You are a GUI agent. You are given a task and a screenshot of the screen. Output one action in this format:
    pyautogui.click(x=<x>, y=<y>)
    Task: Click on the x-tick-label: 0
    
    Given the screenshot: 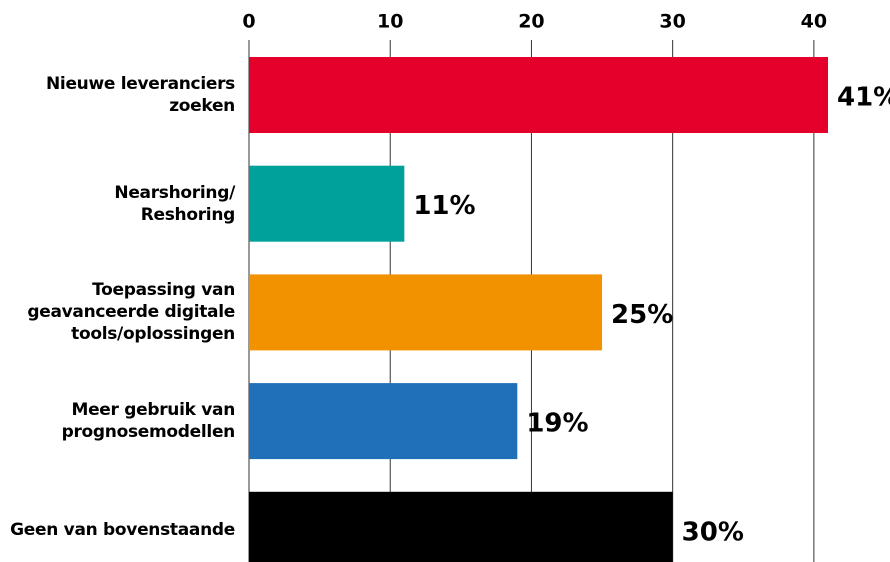 What is the action you would take?
    pyautogui.click(x=248, y=22)
    